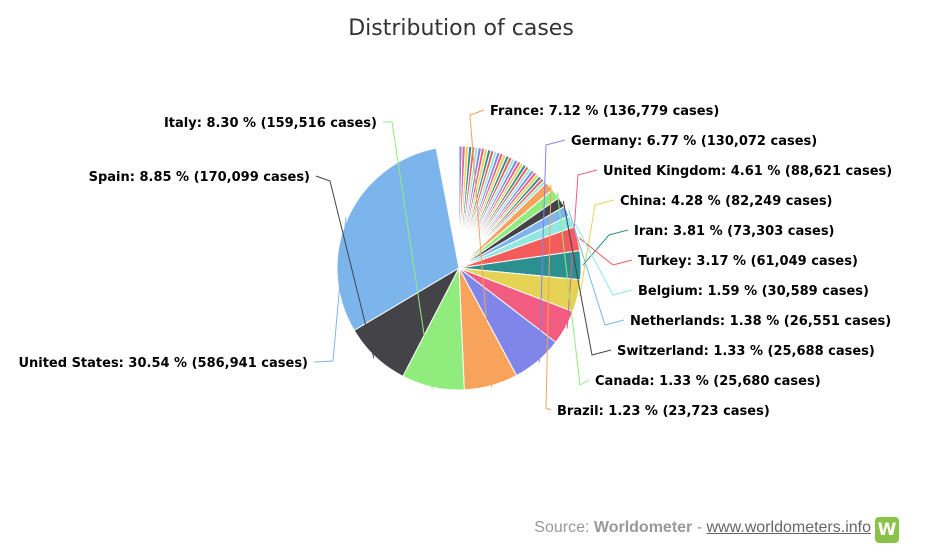  Describe the element at coordinates (564, 527) in the screenshot. I see `credit-prefix: Source:` at that location.